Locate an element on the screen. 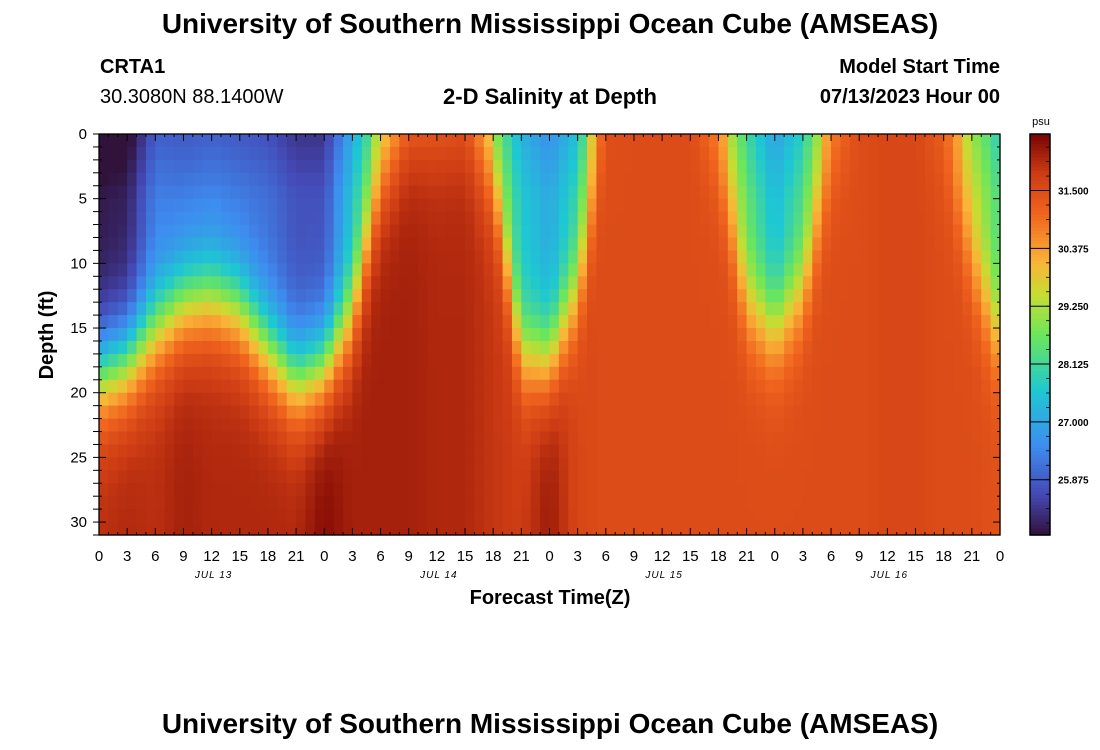  model-start-value: 07/13/2023 Hour 00 is located at coordinates (909, 97).